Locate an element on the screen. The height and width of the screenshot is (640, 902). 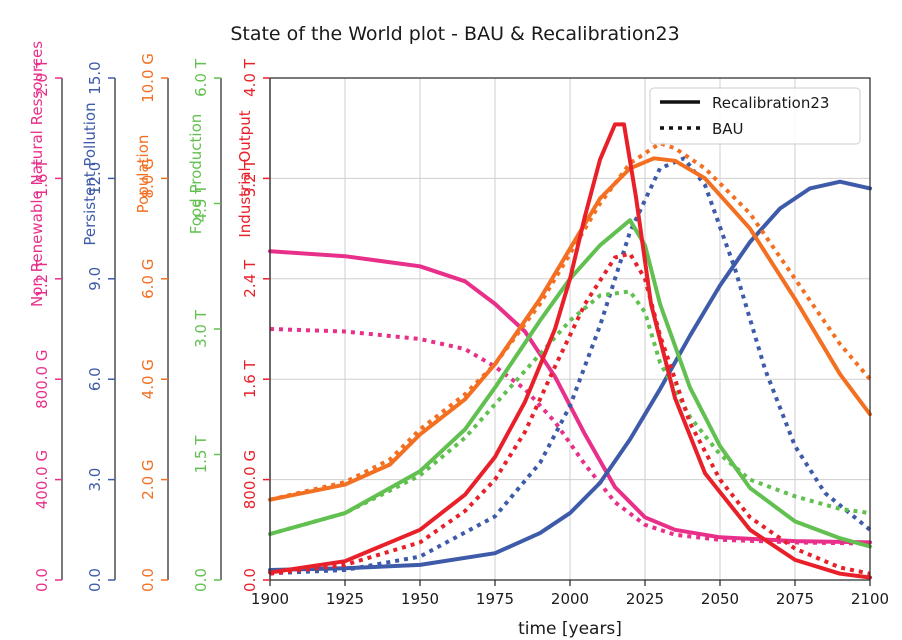
x-tick-label: 1950 is located at coordinates (420, 599).